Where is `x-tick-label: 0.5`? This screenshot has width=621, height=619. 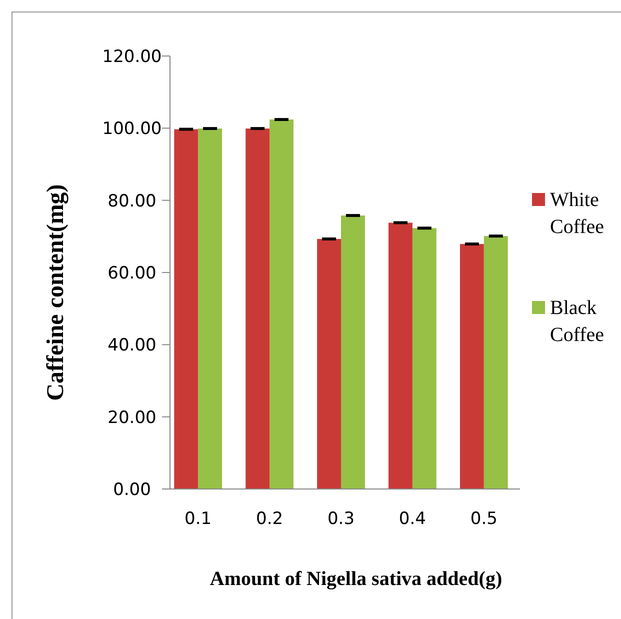
x-tick-label: 0.5 is located at coordinates (484, 519).